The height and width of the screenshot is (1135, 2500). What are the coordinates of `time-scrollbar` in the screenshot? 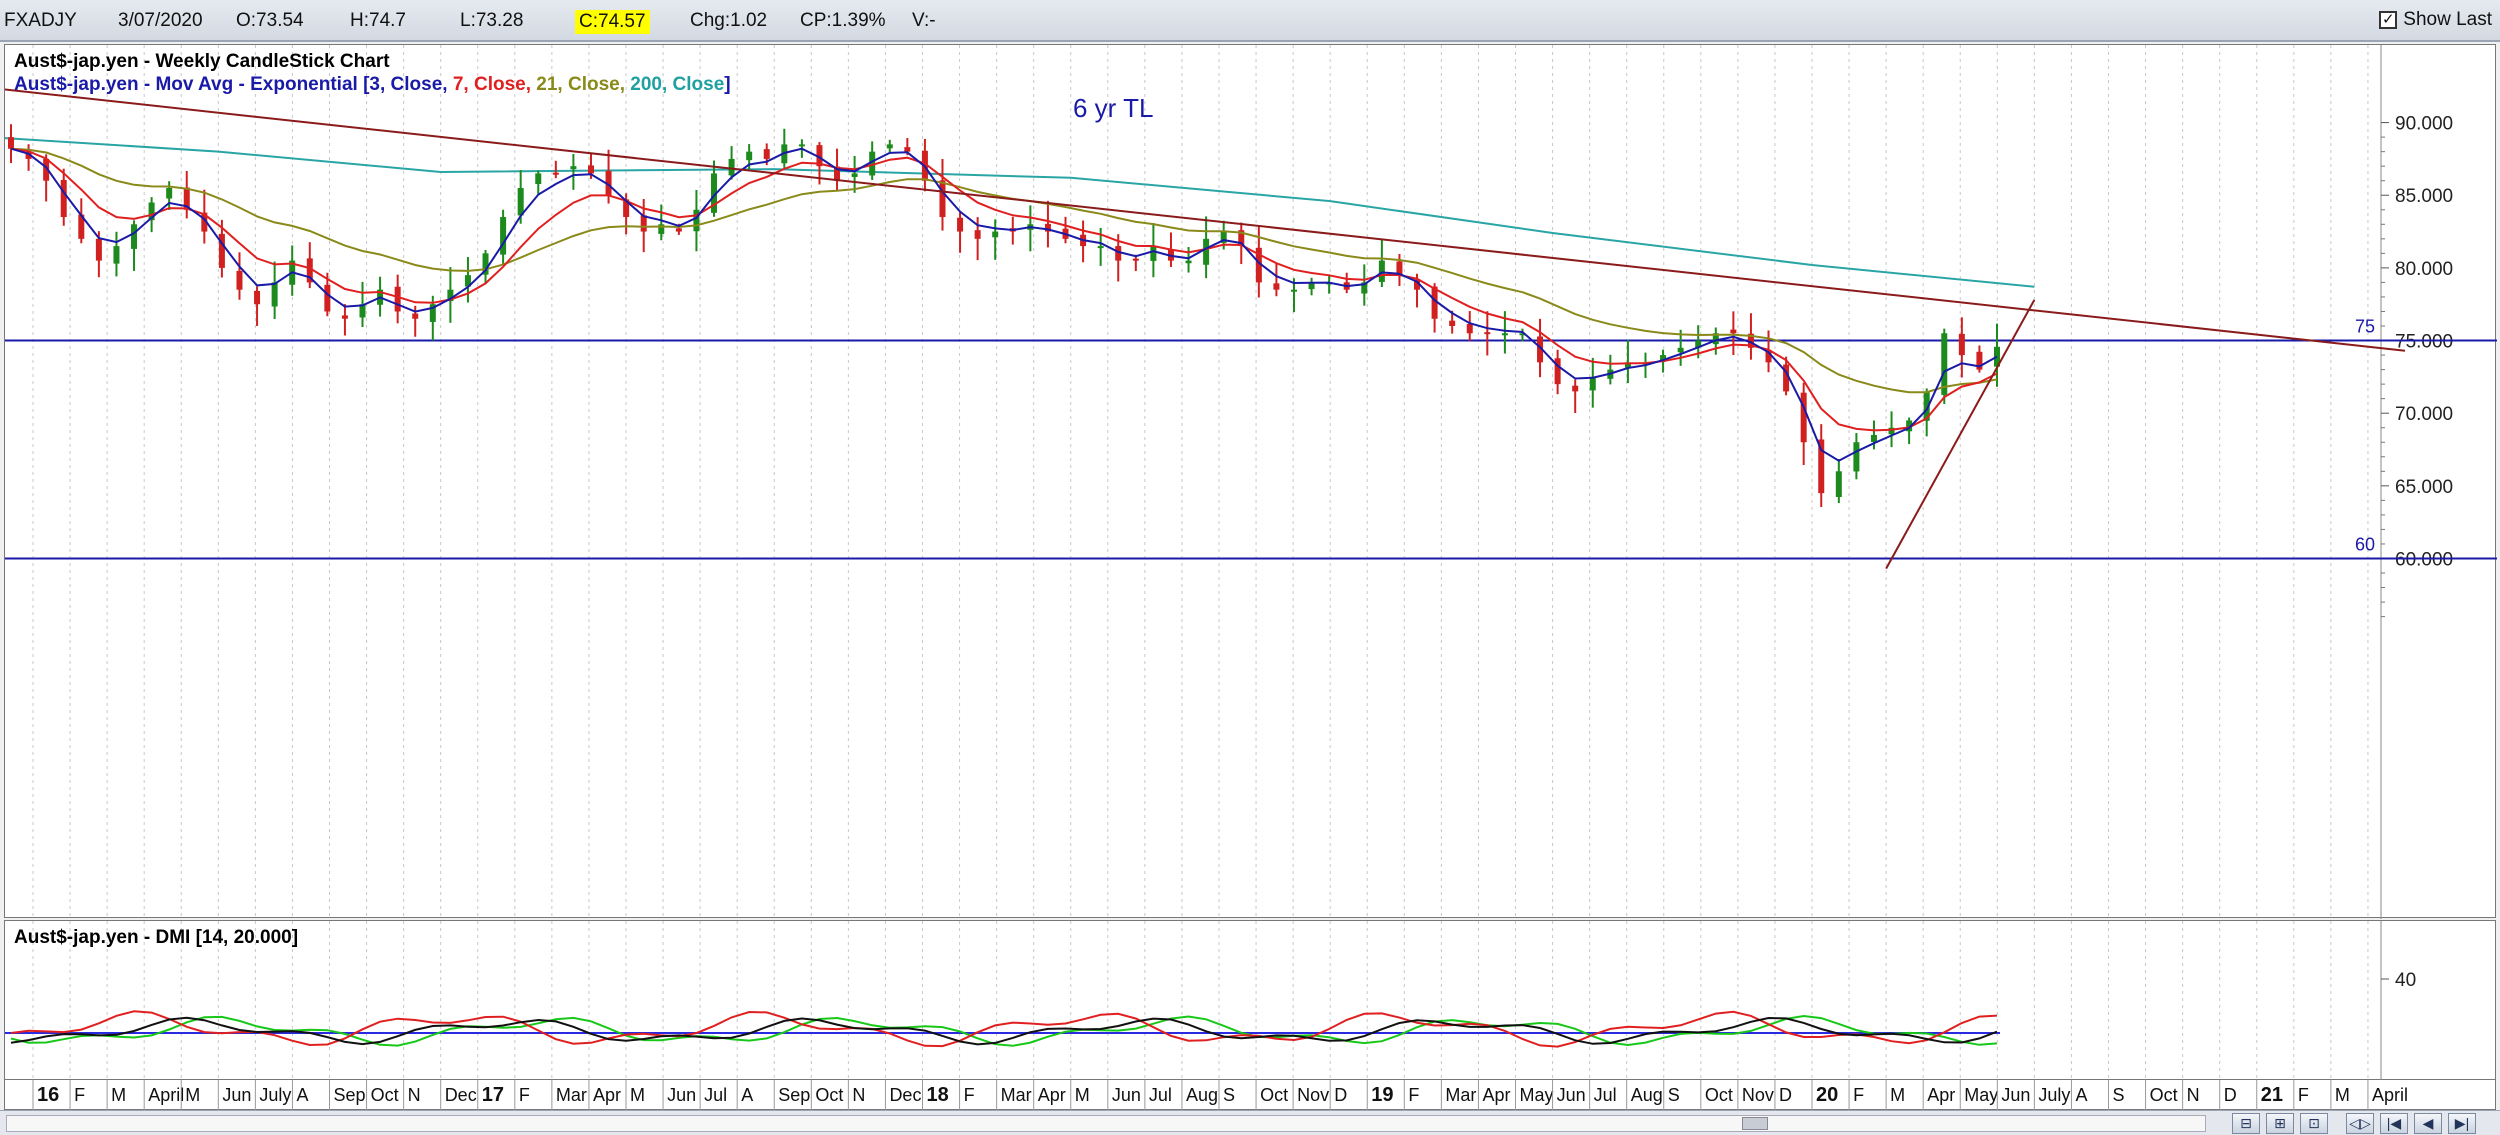 It's located at (1106, 1123).